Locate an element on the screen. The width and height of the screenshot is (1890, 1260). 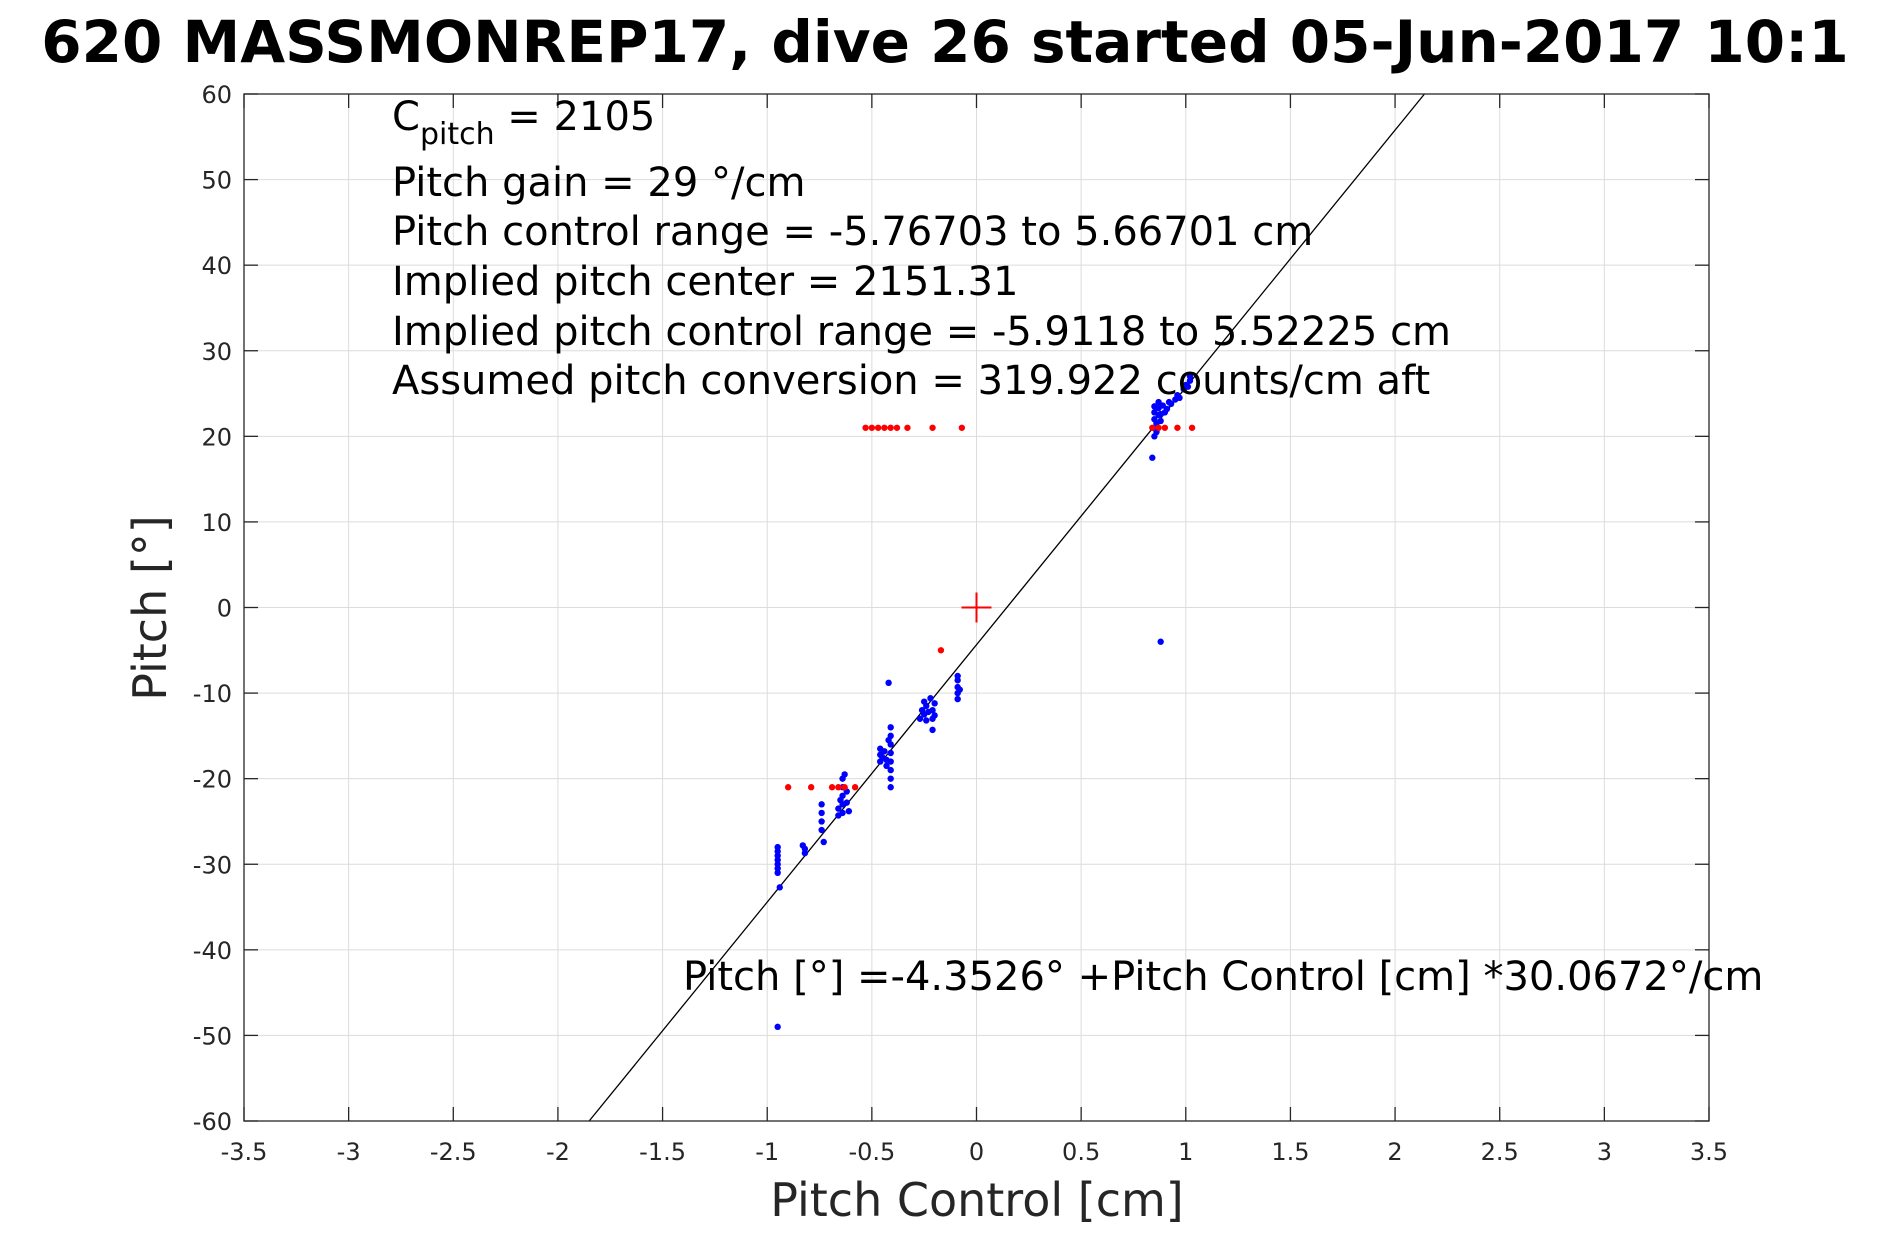
y-tick-label: 10 is located at coordinates (216, 523).